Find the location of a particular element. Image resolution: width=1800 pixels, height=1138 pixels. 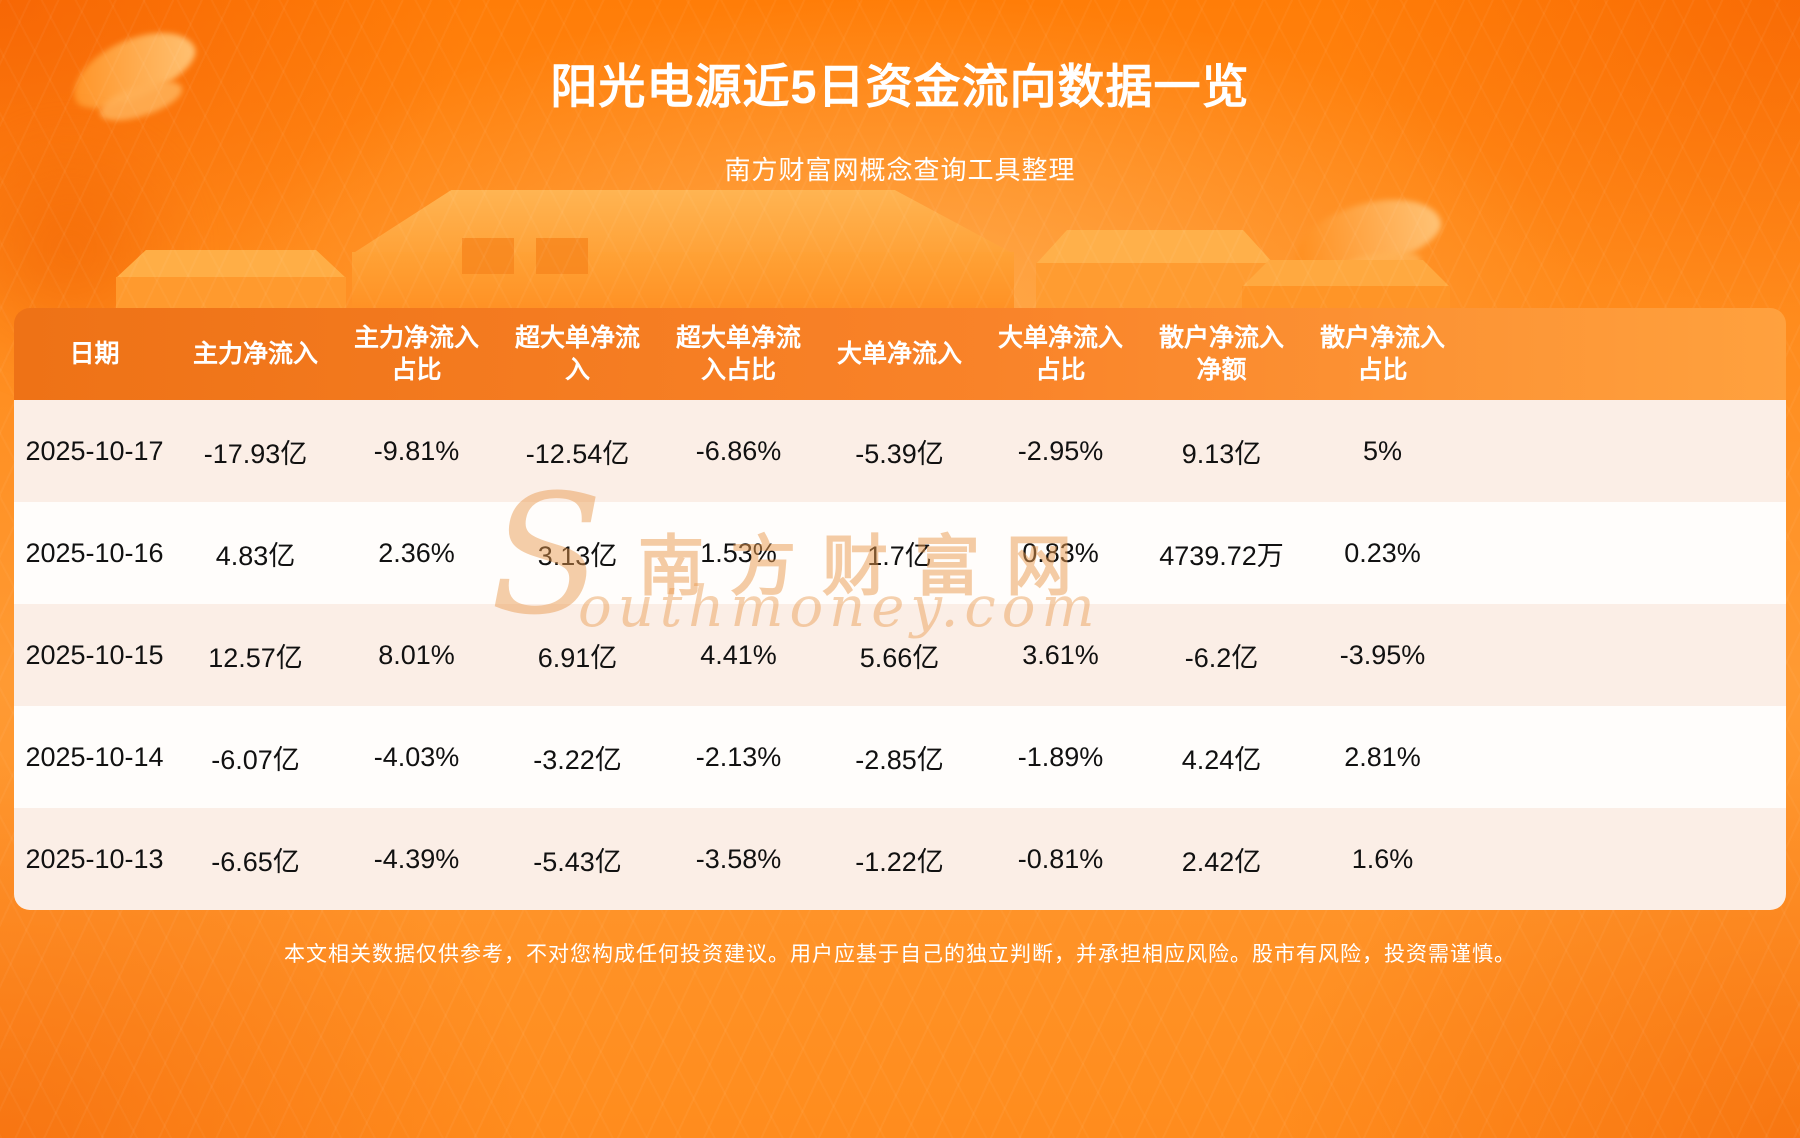

column-header: 日期 is located at coordinates (94, 353).